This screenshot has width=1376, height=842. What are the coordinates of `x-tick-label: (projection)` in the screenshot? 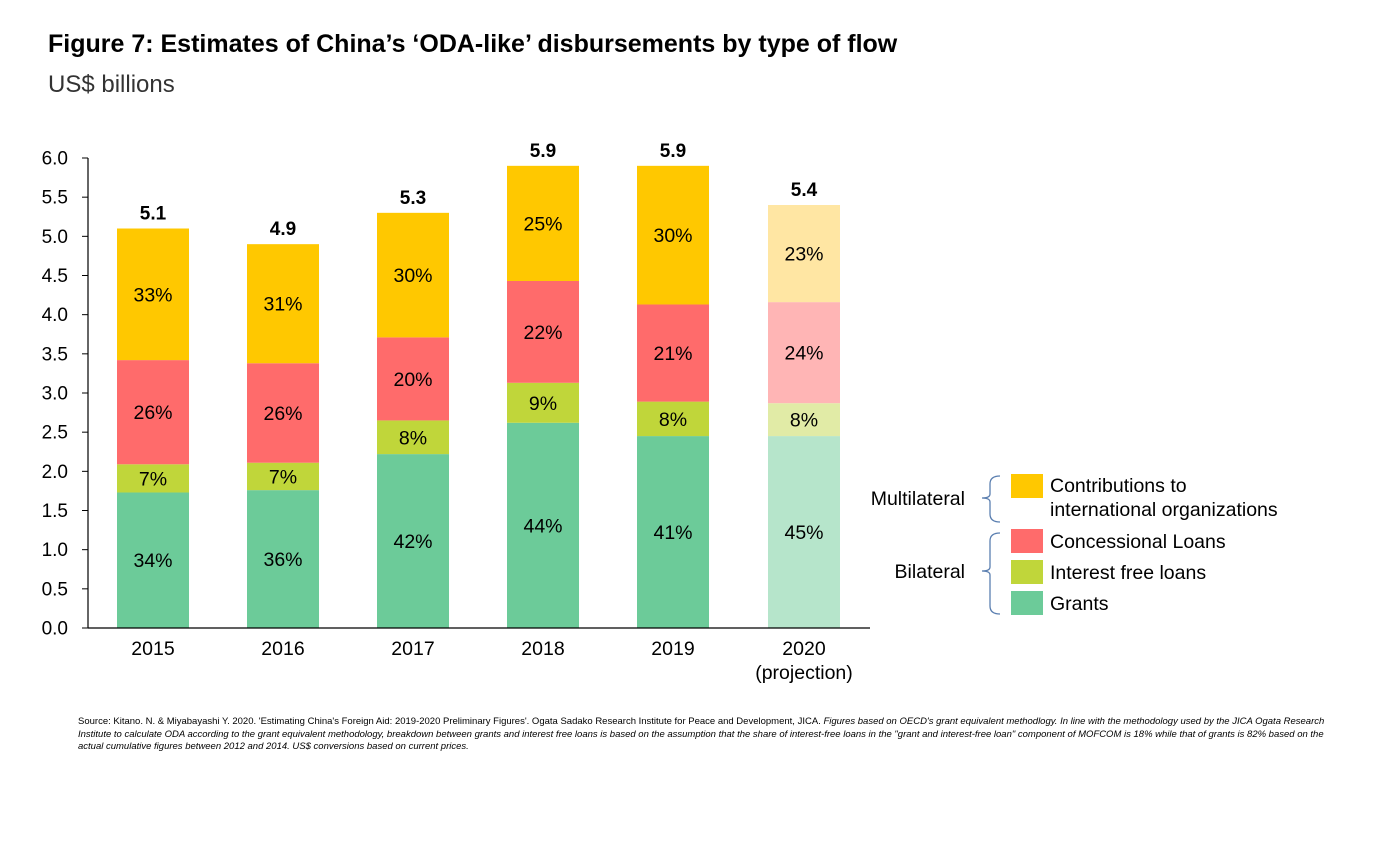 It's located at (804, 673).